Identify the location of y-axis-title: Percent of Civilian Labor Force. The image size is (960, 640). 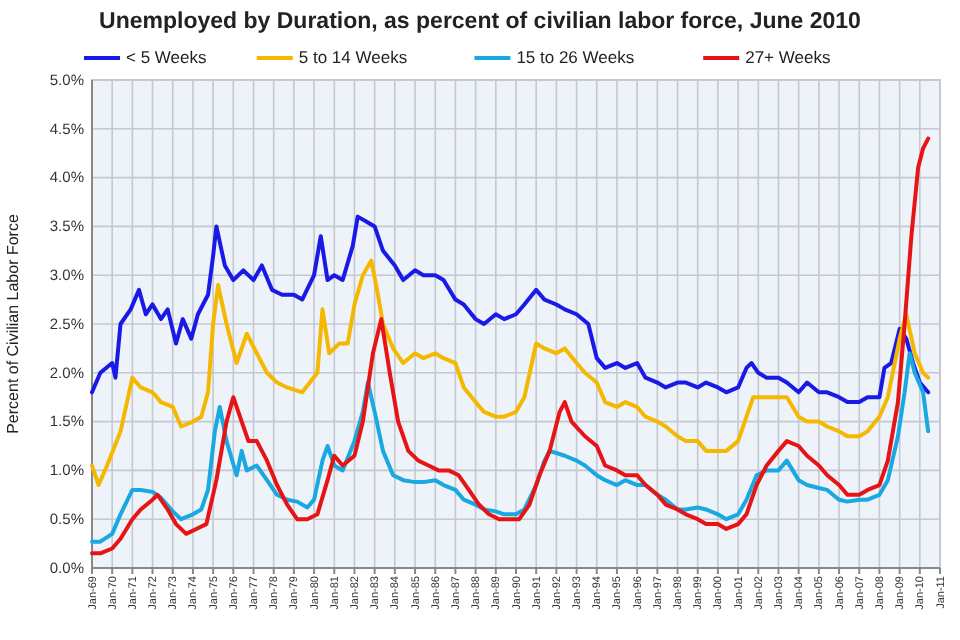
(13, 323).